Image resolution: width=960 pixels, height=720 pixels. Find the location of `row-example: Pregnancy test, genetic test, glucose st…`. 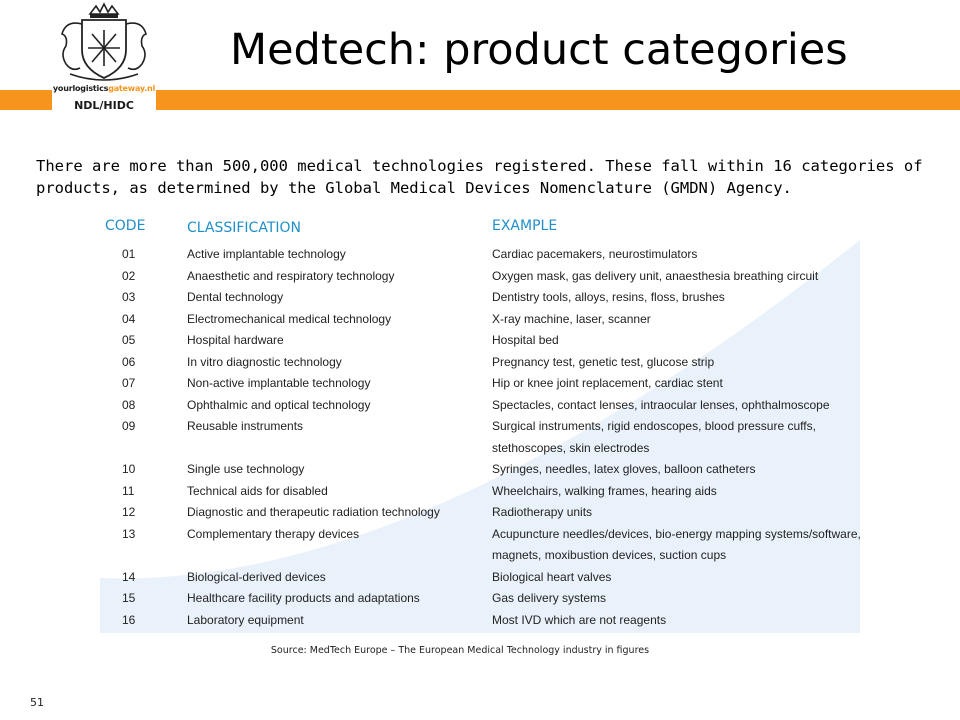

row-example: Pregnancy test, genetic test, glucose st… is located at coordinates (603, 361).